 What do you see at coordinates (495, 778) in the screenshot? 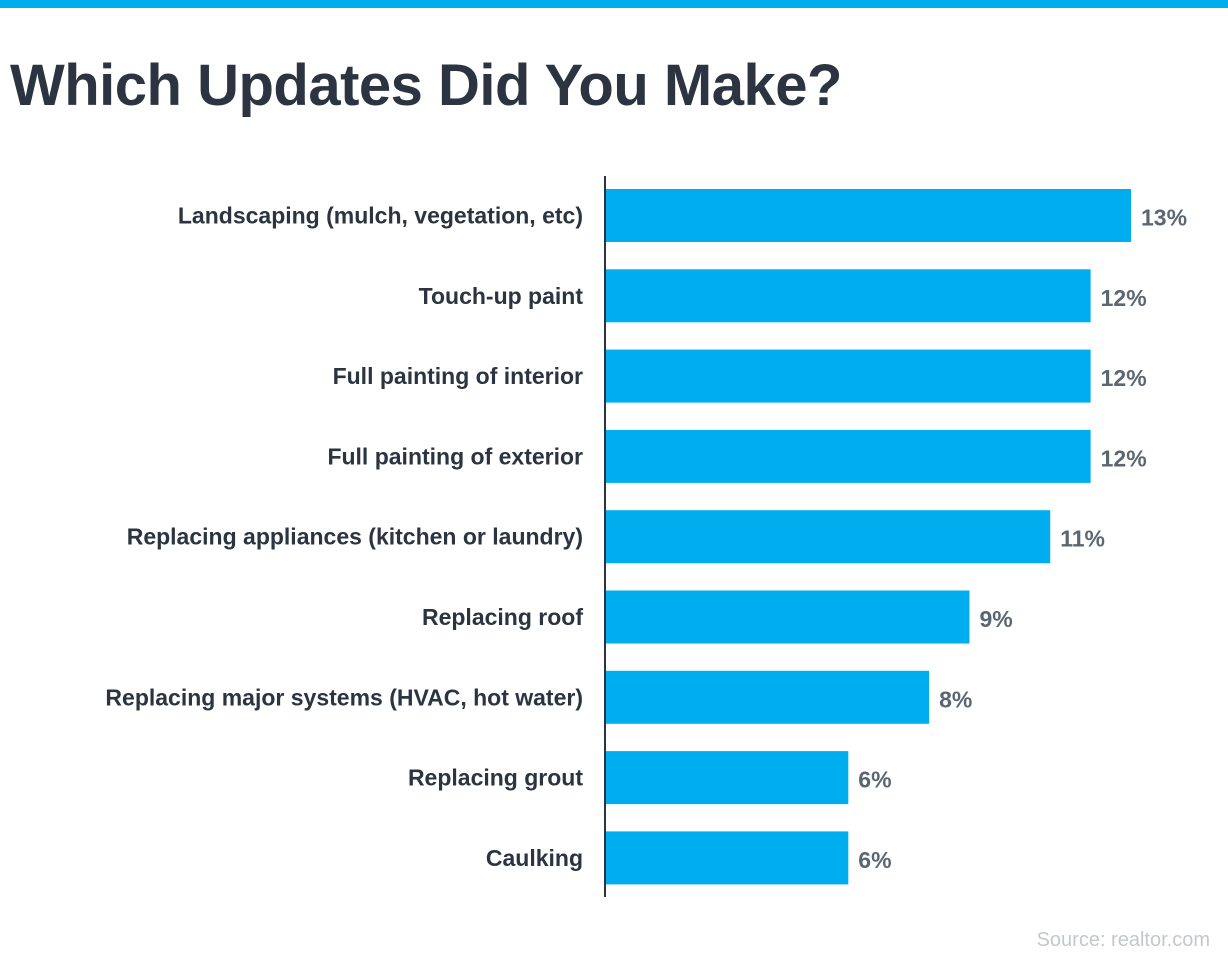
I see `category-label: Replacing grout` at bounding box center [495, 778].